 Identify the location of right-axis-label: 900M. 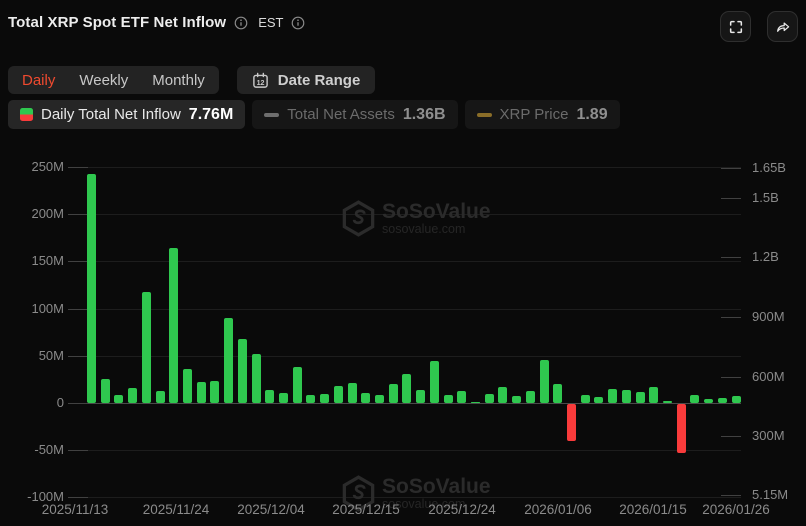
(768, 316).